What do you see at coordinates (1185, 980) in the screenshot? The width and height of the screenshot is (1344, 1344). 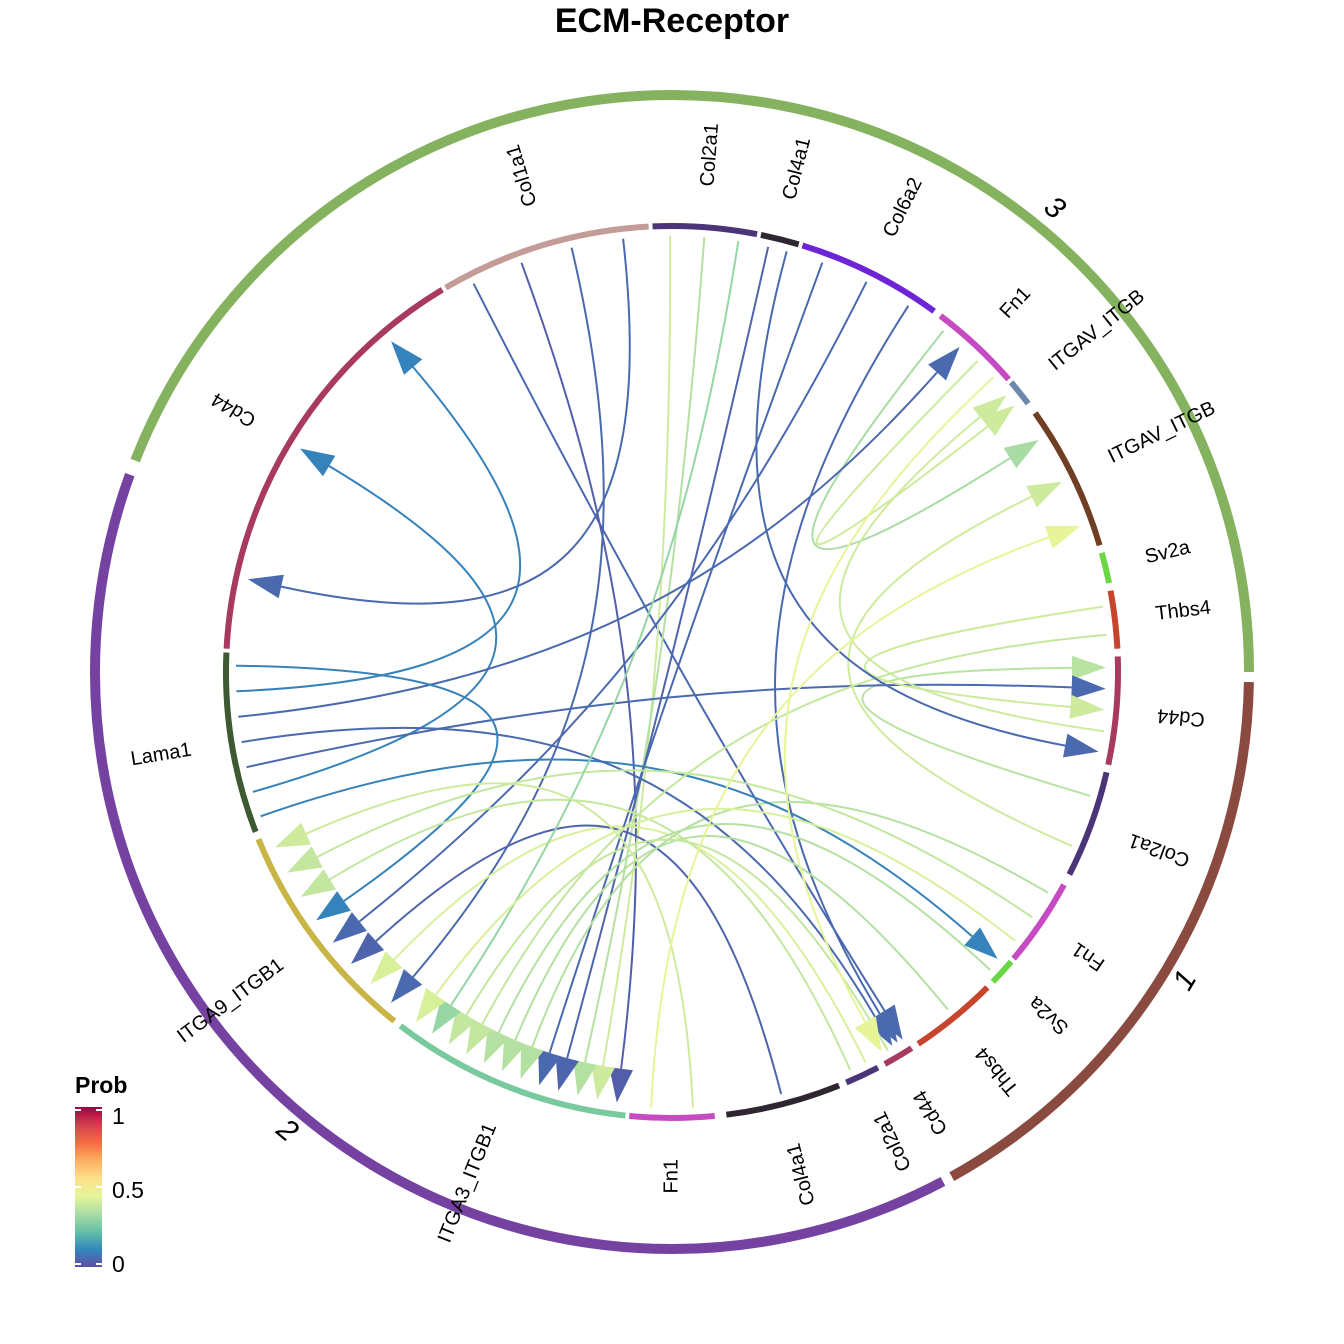 I see `group-label-1: 1` at bounding box center [1185, 980].